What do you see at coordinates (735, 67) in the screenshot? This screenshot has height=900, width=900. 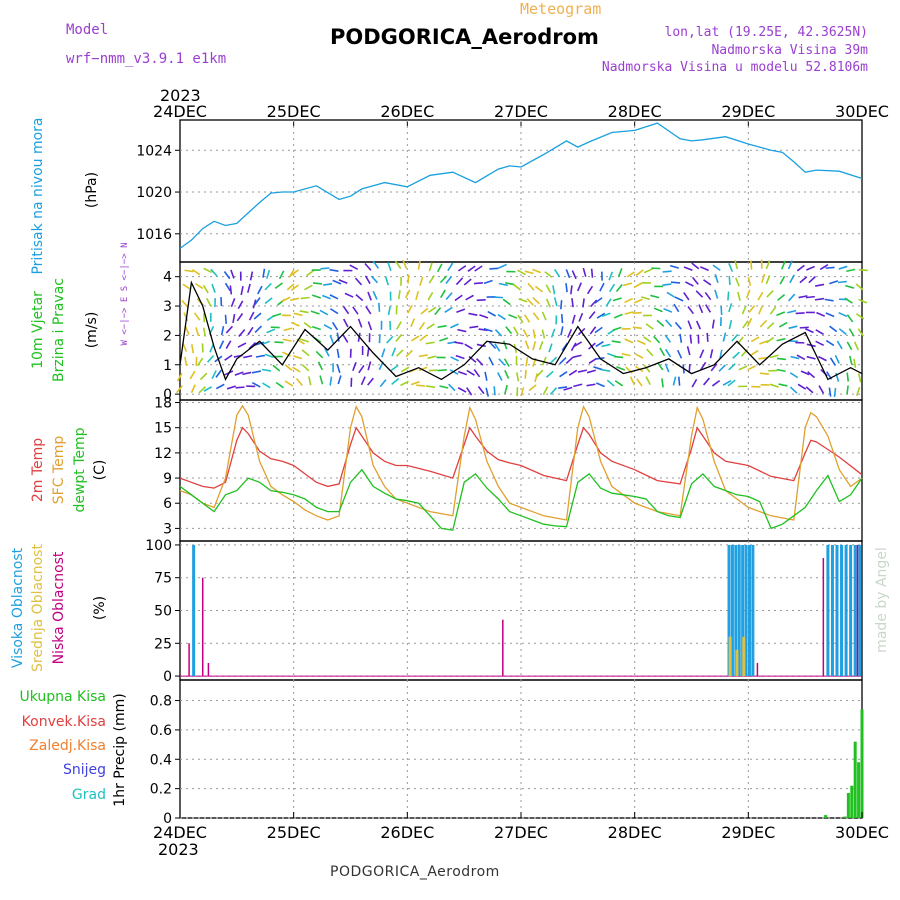 I see `model-elevation-info: Nadmorska Visina u modelu 52.8106m` at bounding box center [735, 67].